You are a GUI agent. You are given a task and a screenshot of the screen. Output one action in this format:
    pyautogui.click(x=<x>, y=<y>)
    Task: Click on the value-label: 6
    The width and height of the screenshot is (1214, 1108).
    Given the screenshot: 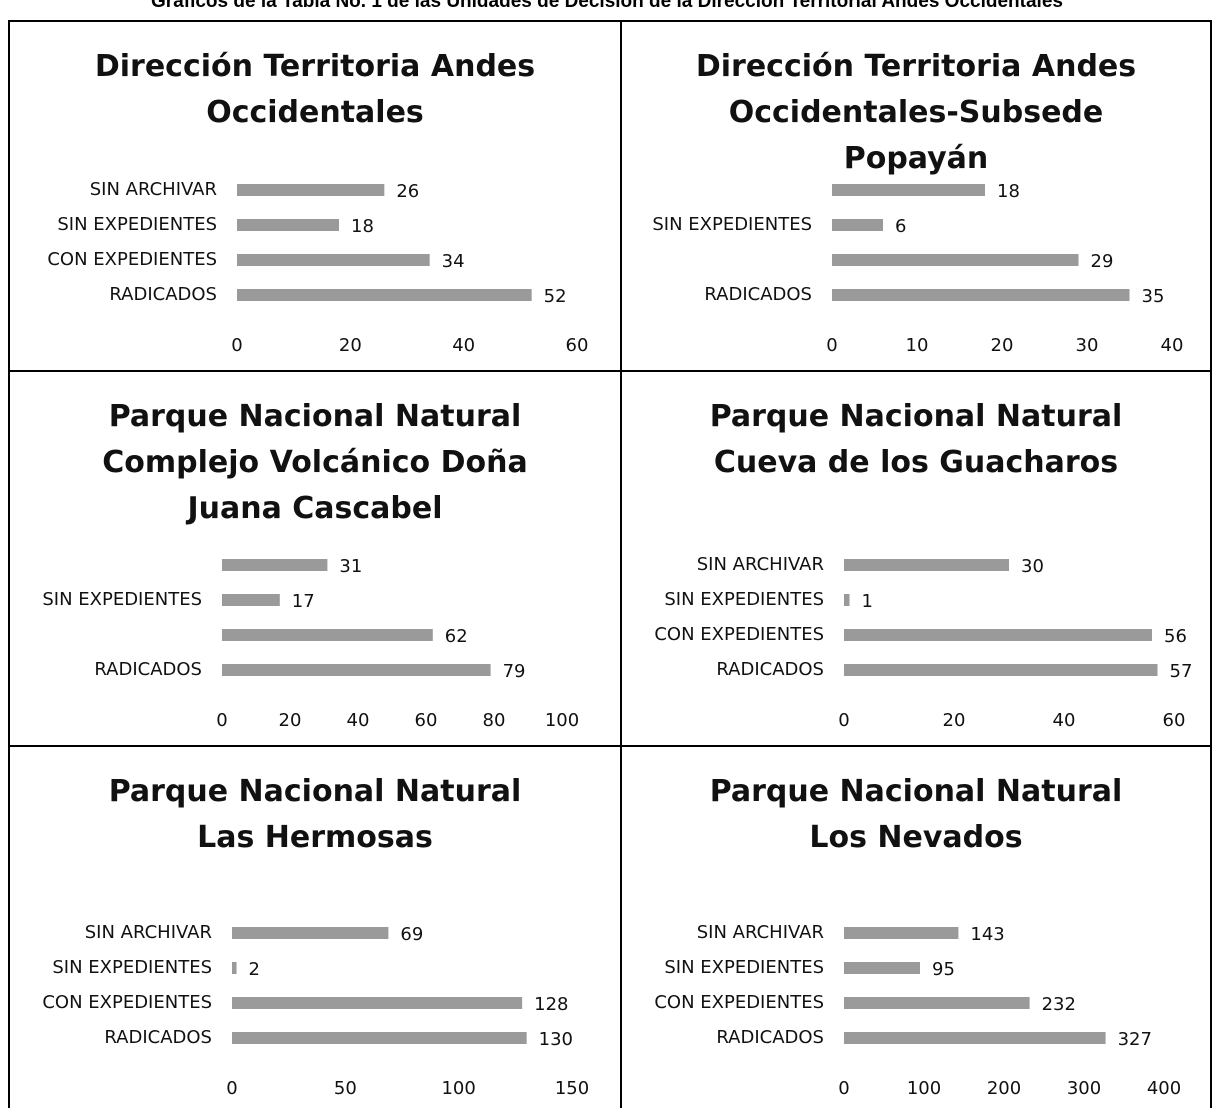 What is the action you would take?
    pyautogui.click(x=900, y=226)
    